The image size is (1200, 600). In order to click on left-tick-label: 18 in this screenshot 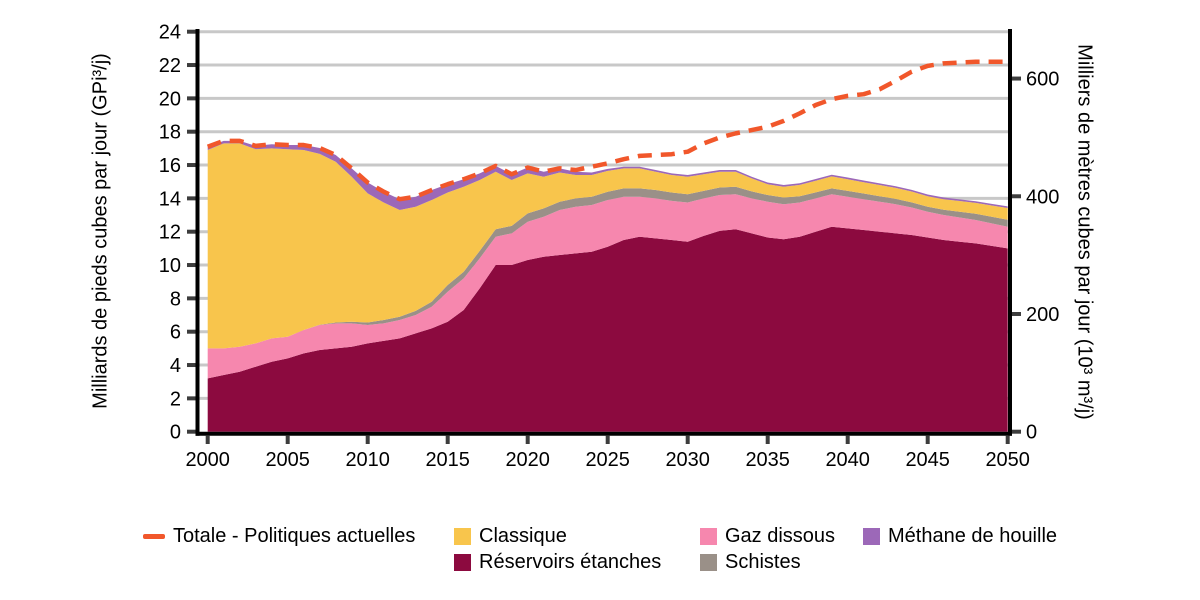, I will do `click(170, 133)`.